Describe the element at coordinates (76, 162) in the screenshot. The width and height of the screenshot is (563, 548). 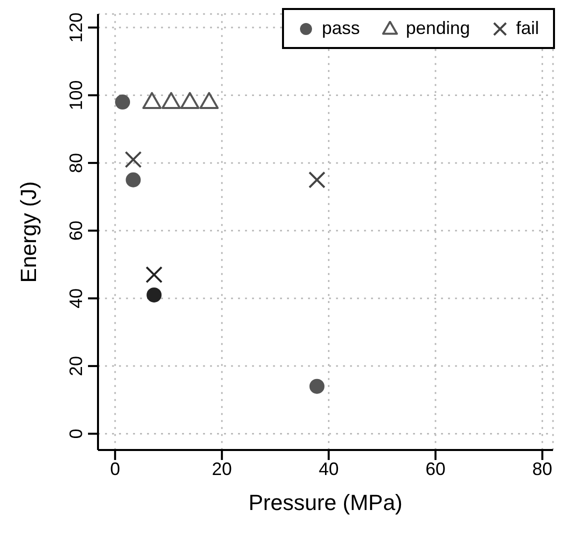
I see `y-tick-label: 80` at that location.